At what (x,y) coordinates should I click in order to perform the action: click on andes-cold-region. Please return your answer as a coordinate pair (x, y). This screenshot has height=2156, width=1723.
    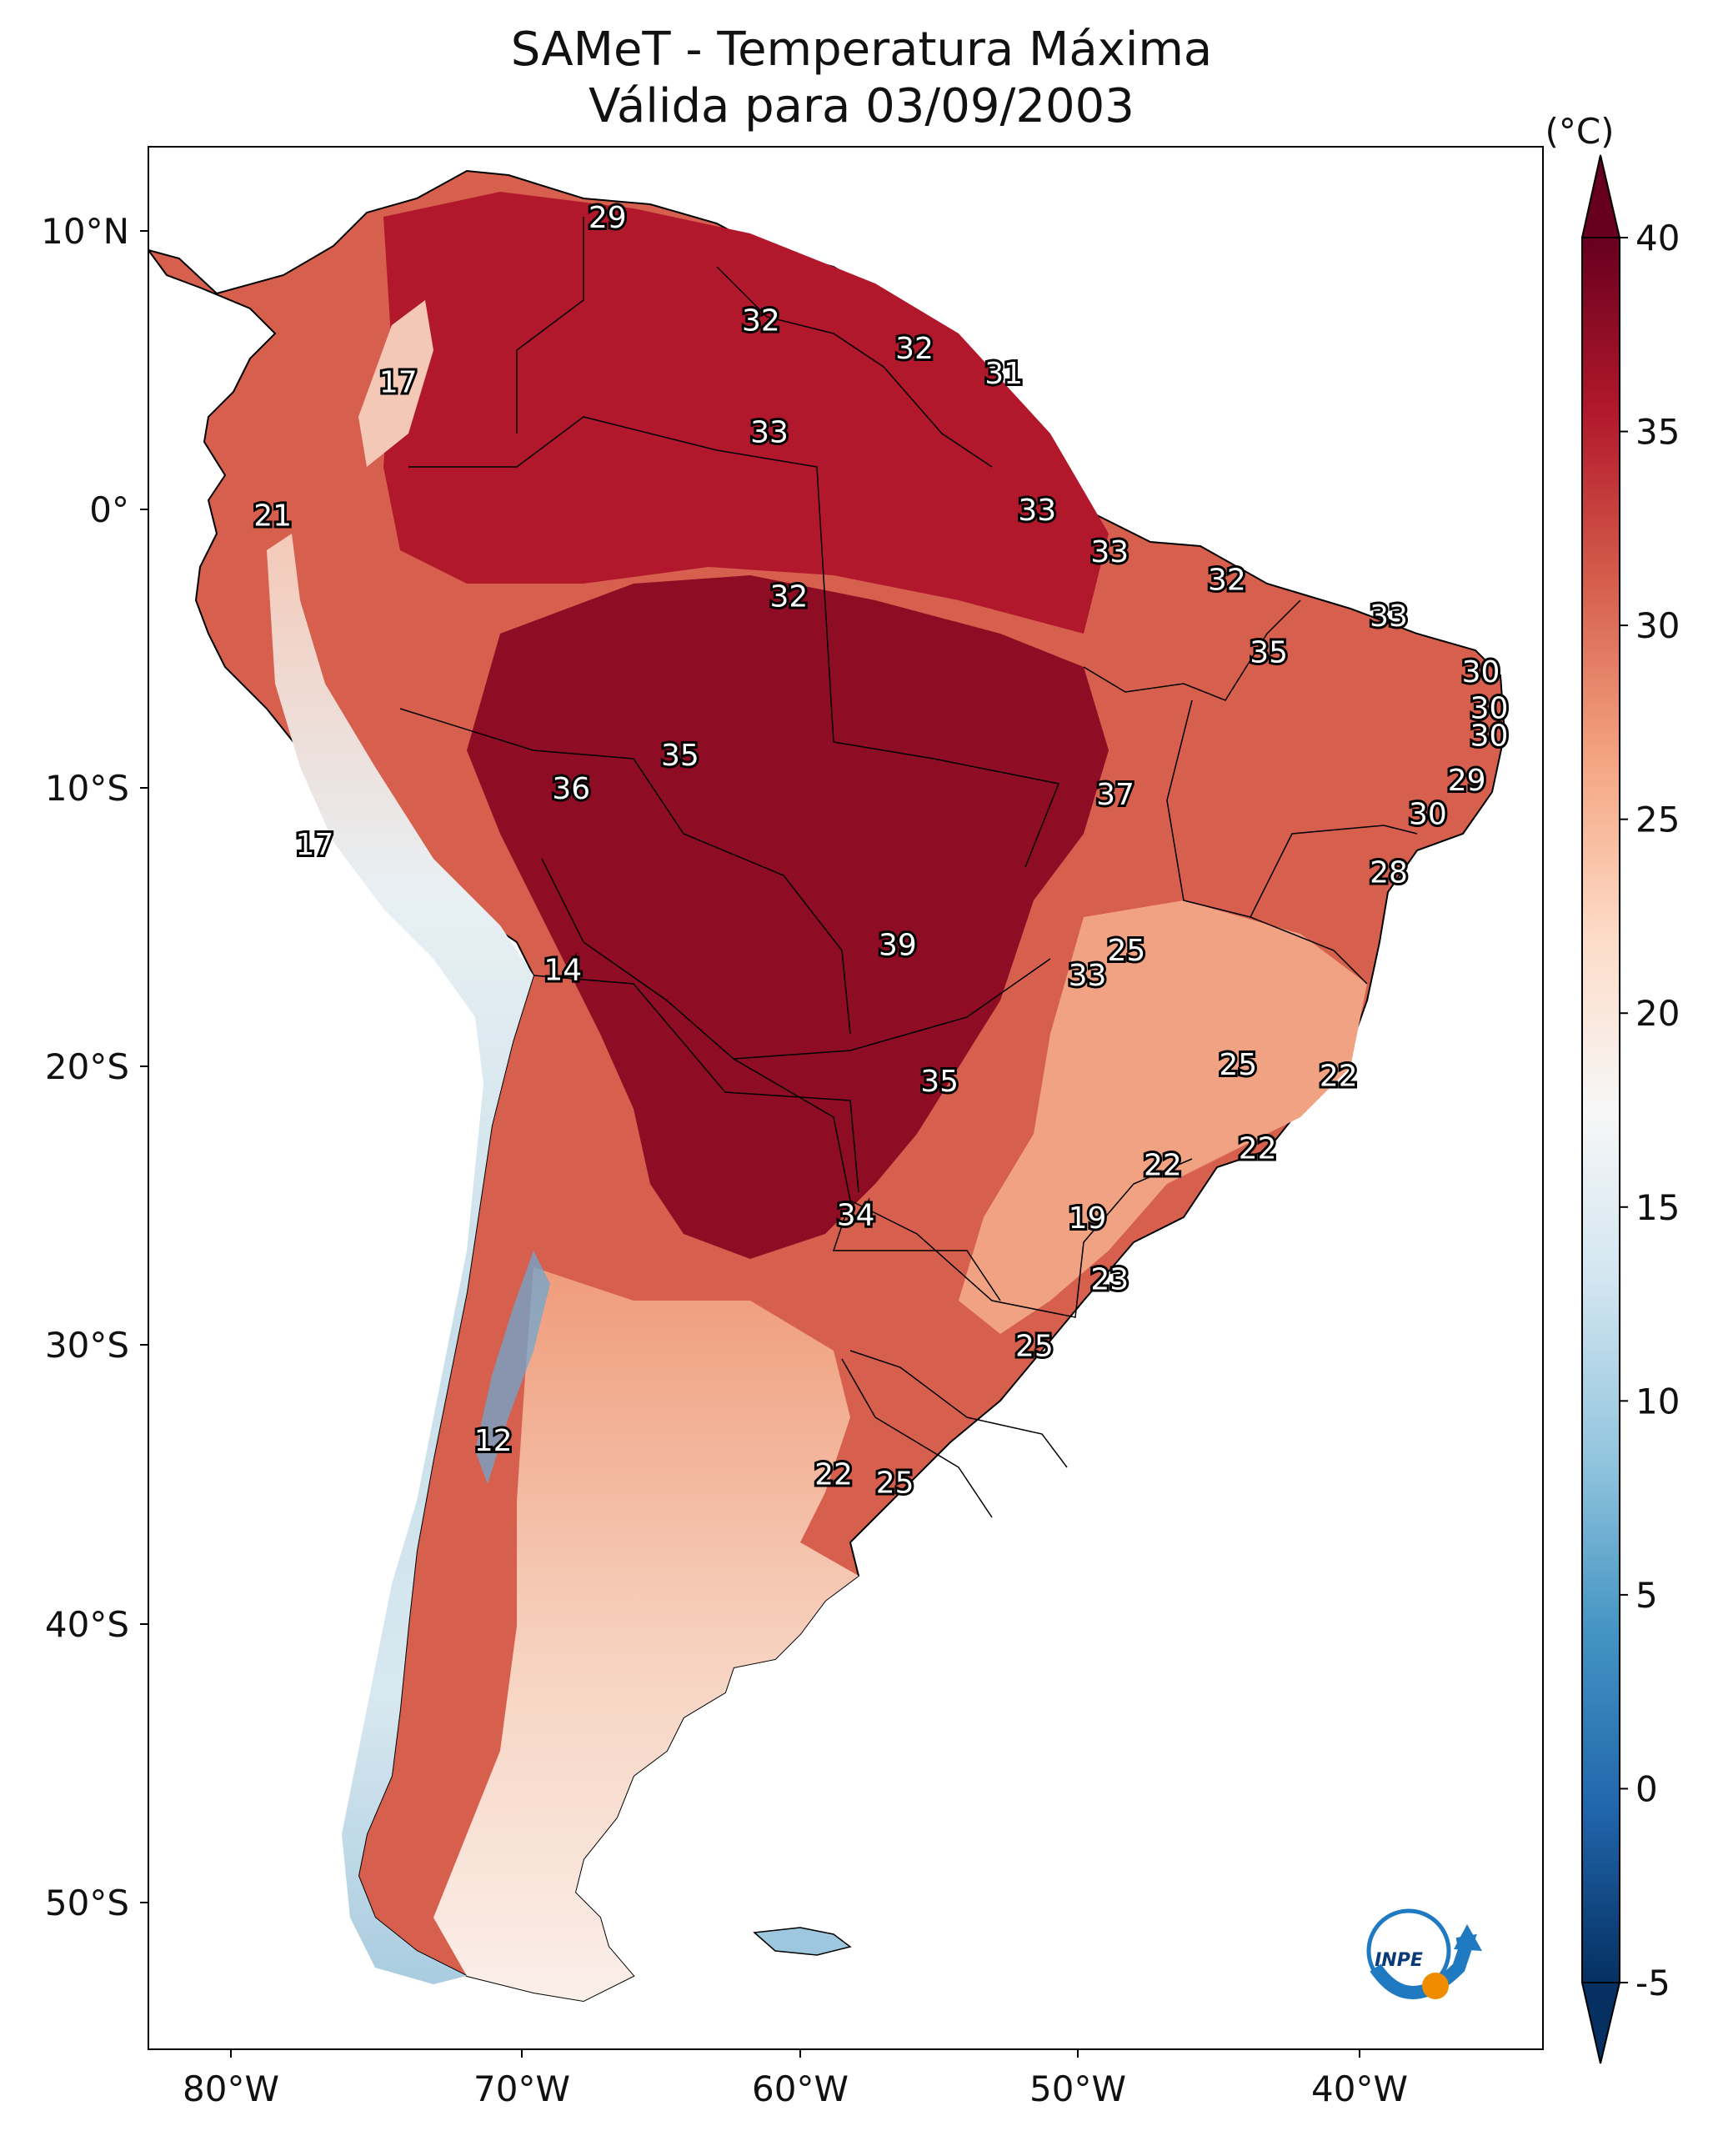
    Looking at the image, I should click on (400, 1259).